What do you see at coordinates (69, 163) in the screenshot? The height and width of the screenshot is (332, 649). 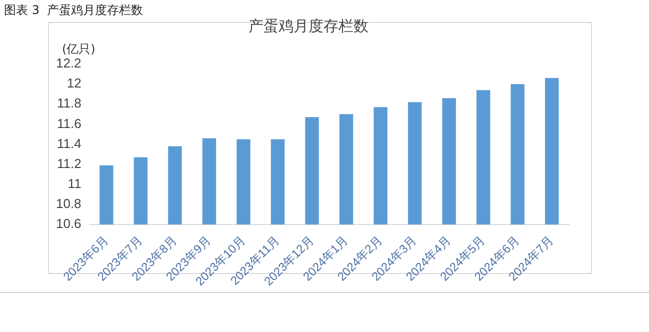 I see `y-tick-label: 11.2` at bounding box center [69, 163].